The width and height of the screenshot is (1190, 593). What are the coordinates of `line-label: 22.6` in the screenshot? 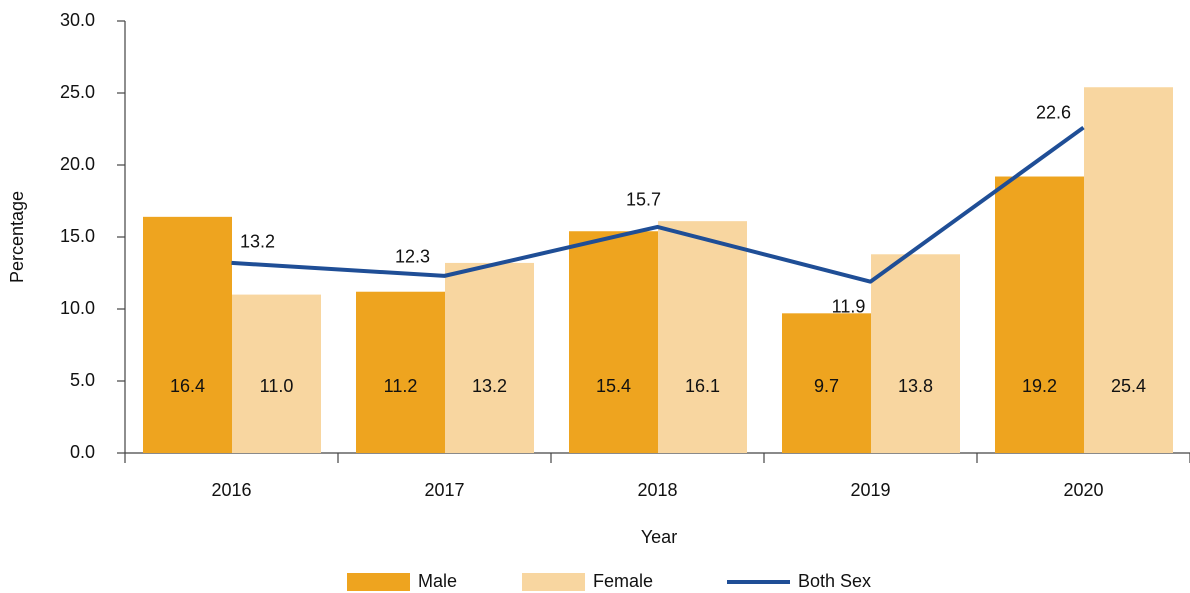 It's located at (1053, 112).